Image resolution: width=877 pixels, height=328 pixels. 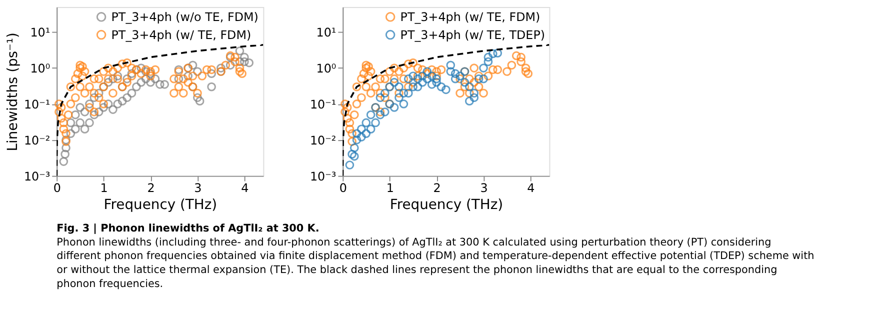 I want to click on caption: Fig. 3 | Phonon linewidths of AgTlI₂ at 300 K., so click(x=188, y=228).